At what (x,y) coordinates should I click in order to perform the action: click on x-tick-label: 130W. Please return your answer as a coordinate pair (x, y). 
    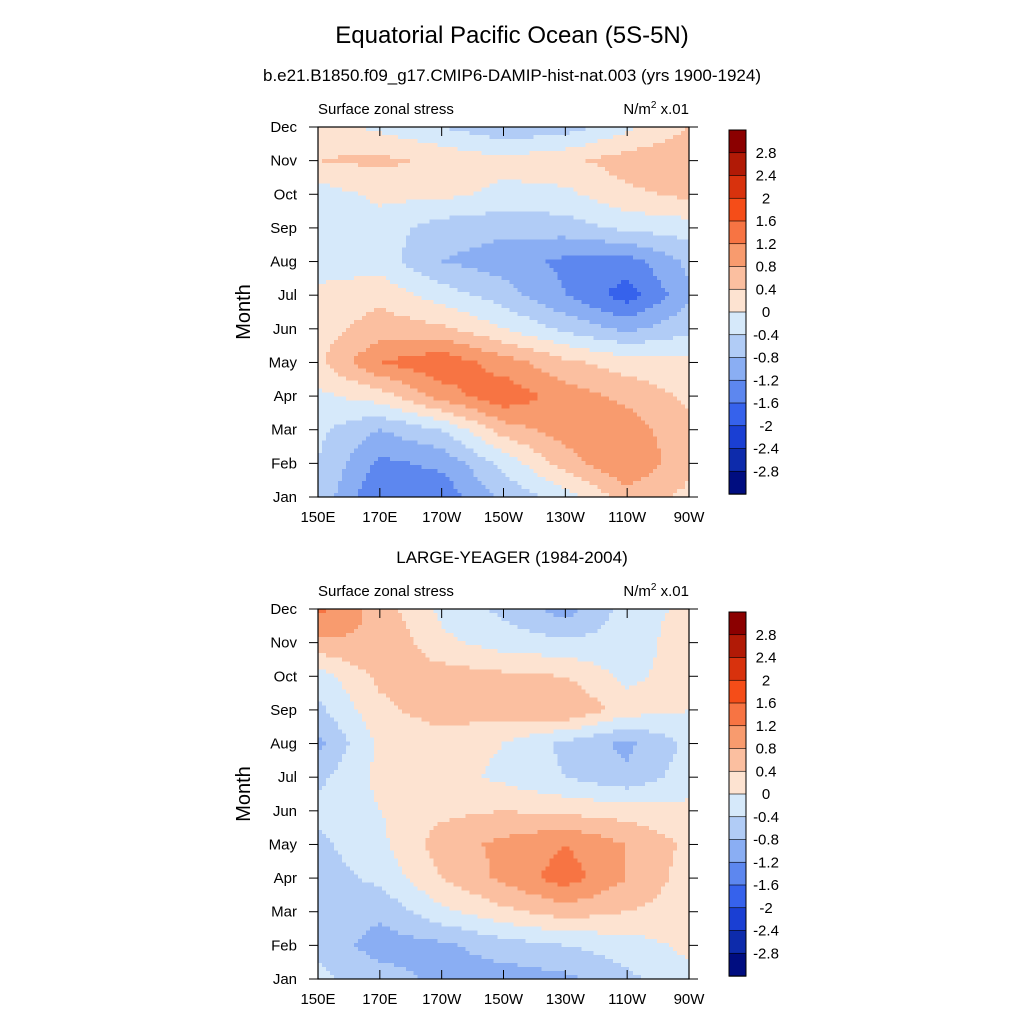
    Looking at the image, I should click on (566, 517).